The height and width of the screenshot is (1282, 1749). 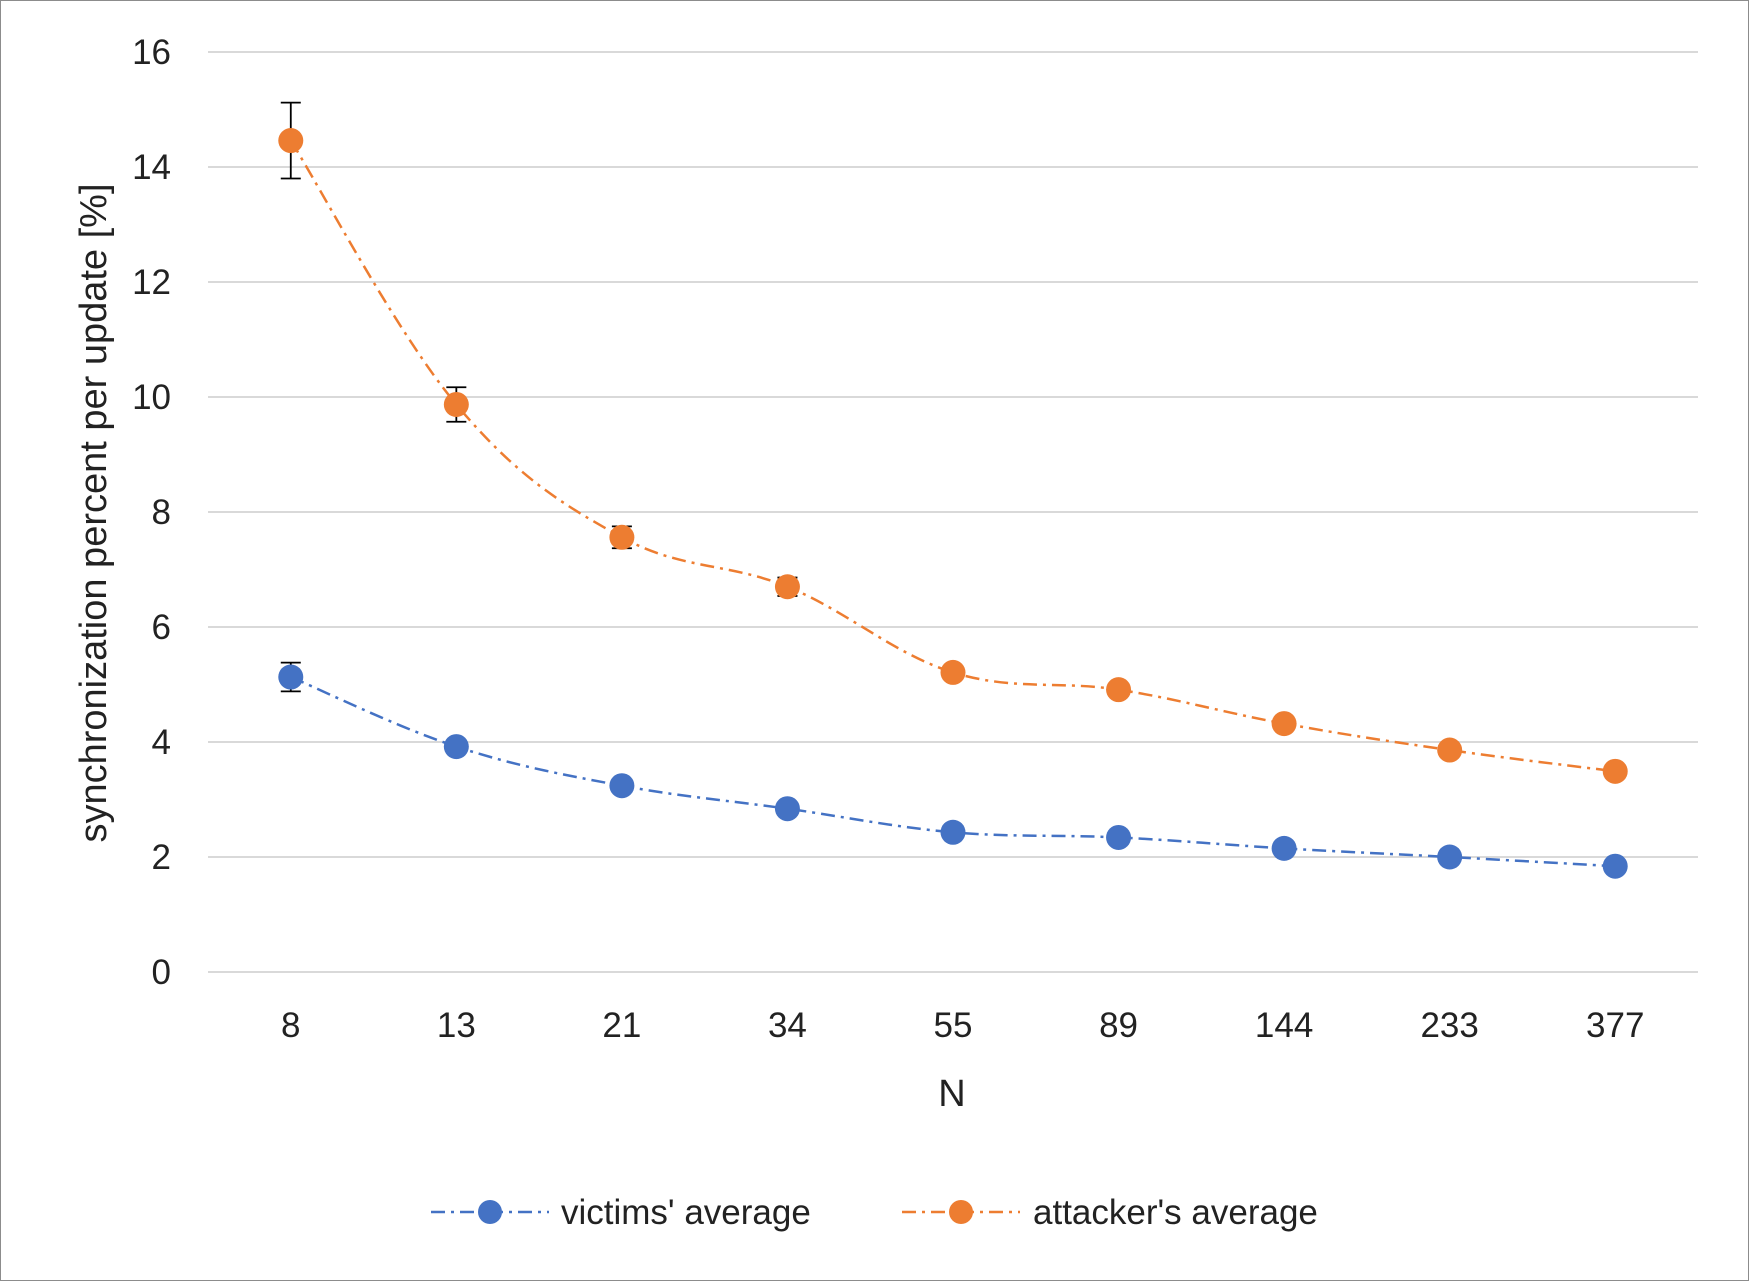 I want to click on y-tick-label-2: 2, so click(x=161, y=857).